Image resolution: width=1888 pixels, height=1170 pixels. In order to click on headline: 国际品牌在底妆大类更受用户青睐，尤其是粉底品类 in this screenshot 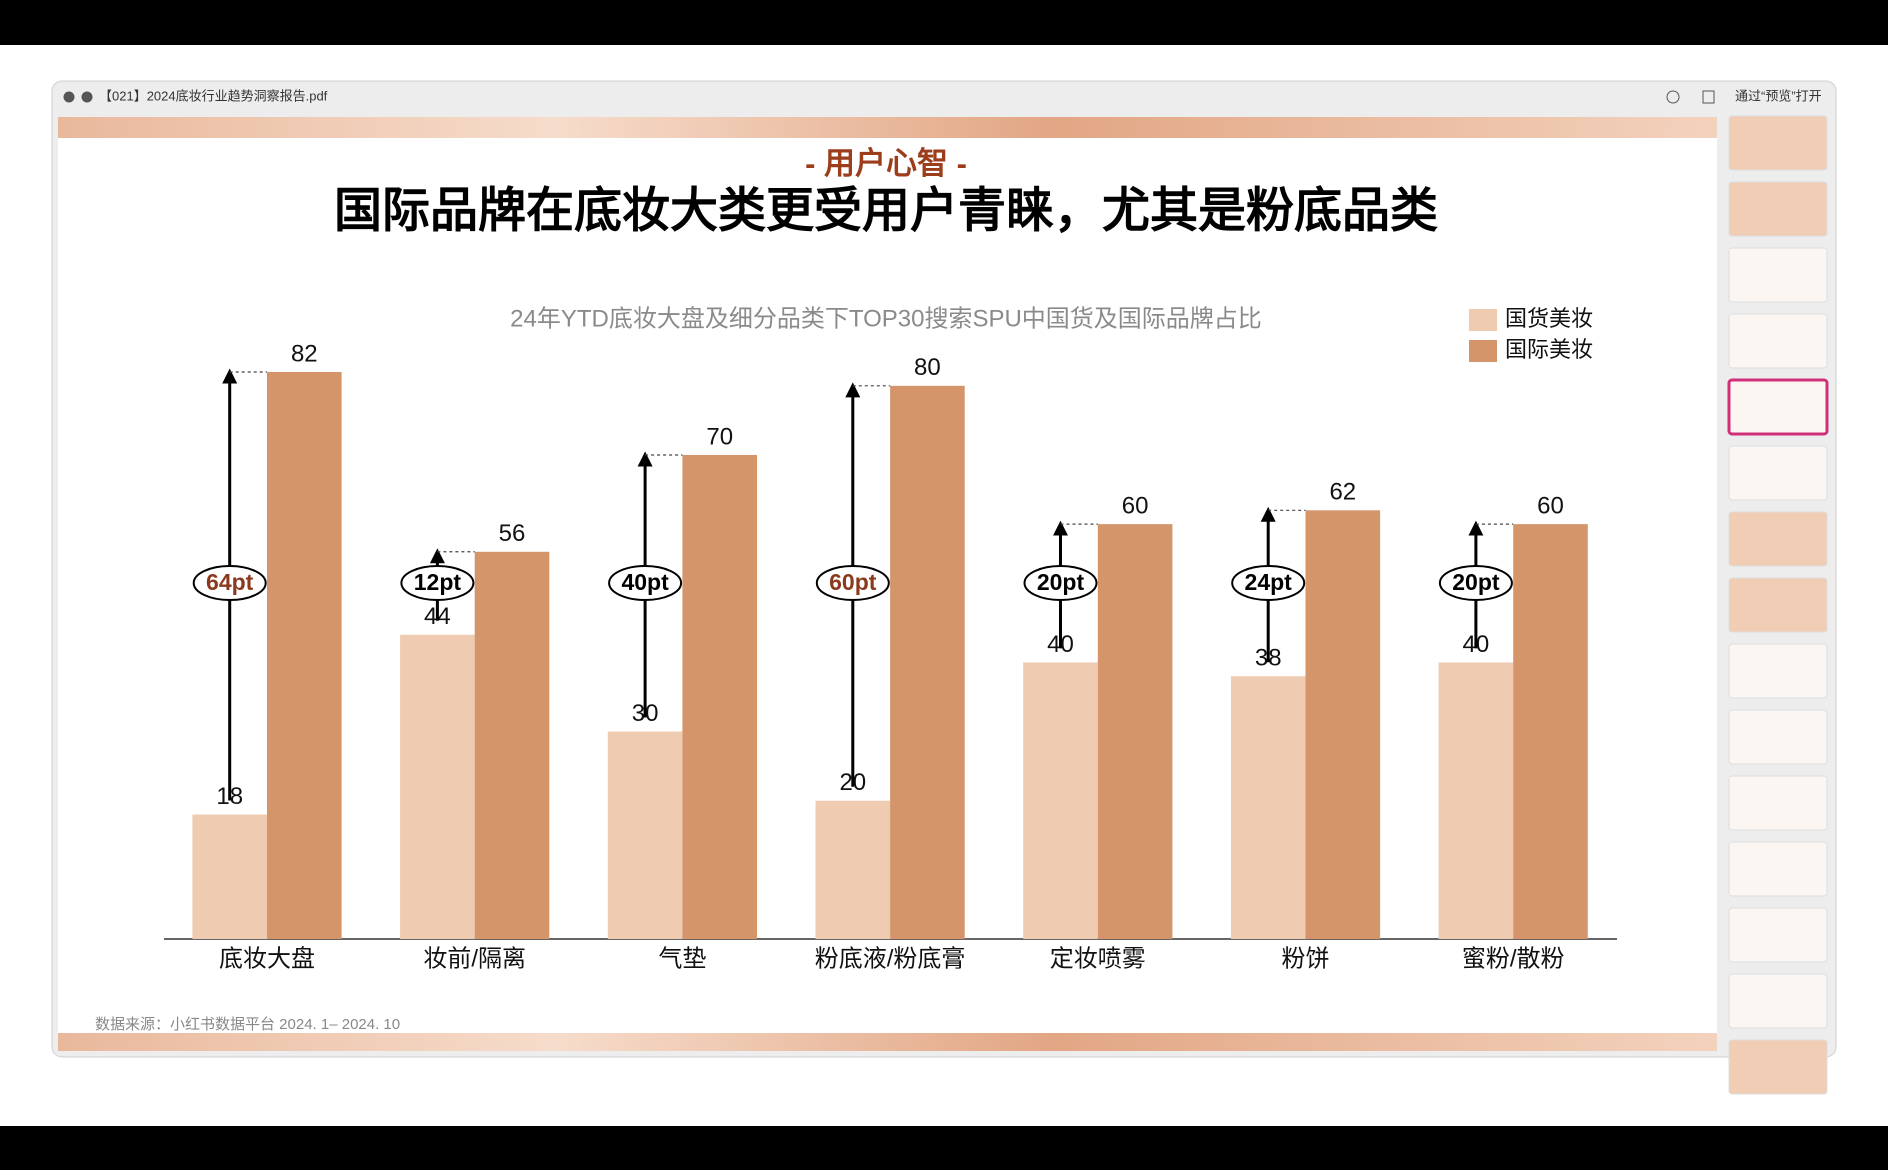, I will do `click(886, 211)`.